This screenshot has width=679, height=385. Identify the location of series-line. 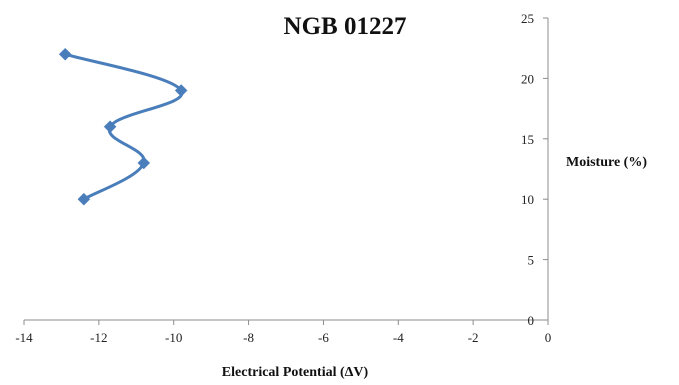
(123, 126).